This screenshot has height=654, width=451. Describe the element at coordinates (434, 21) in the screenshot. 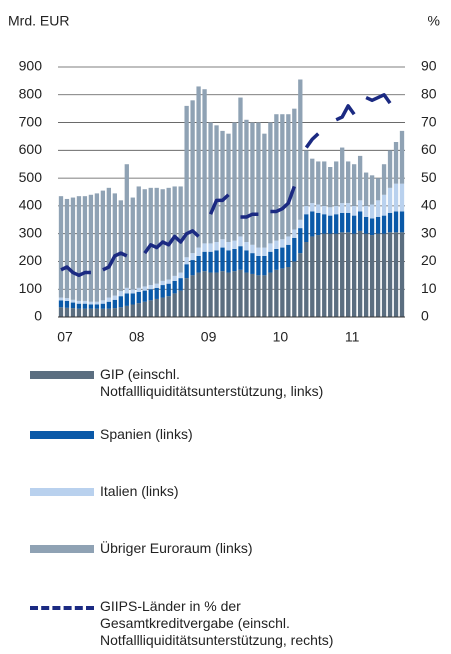

I see `y2-axis-label: %` at that location.